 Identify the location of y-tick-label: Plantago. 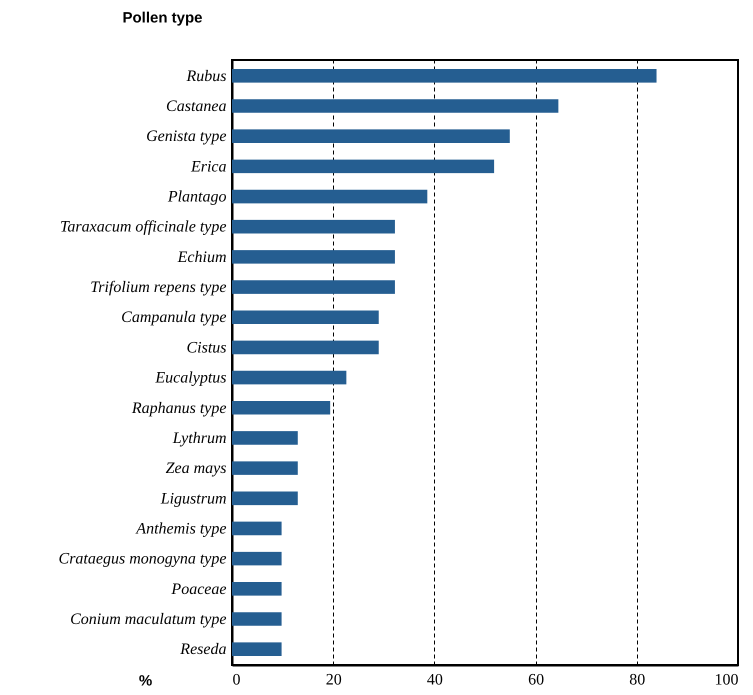
(196, 197).